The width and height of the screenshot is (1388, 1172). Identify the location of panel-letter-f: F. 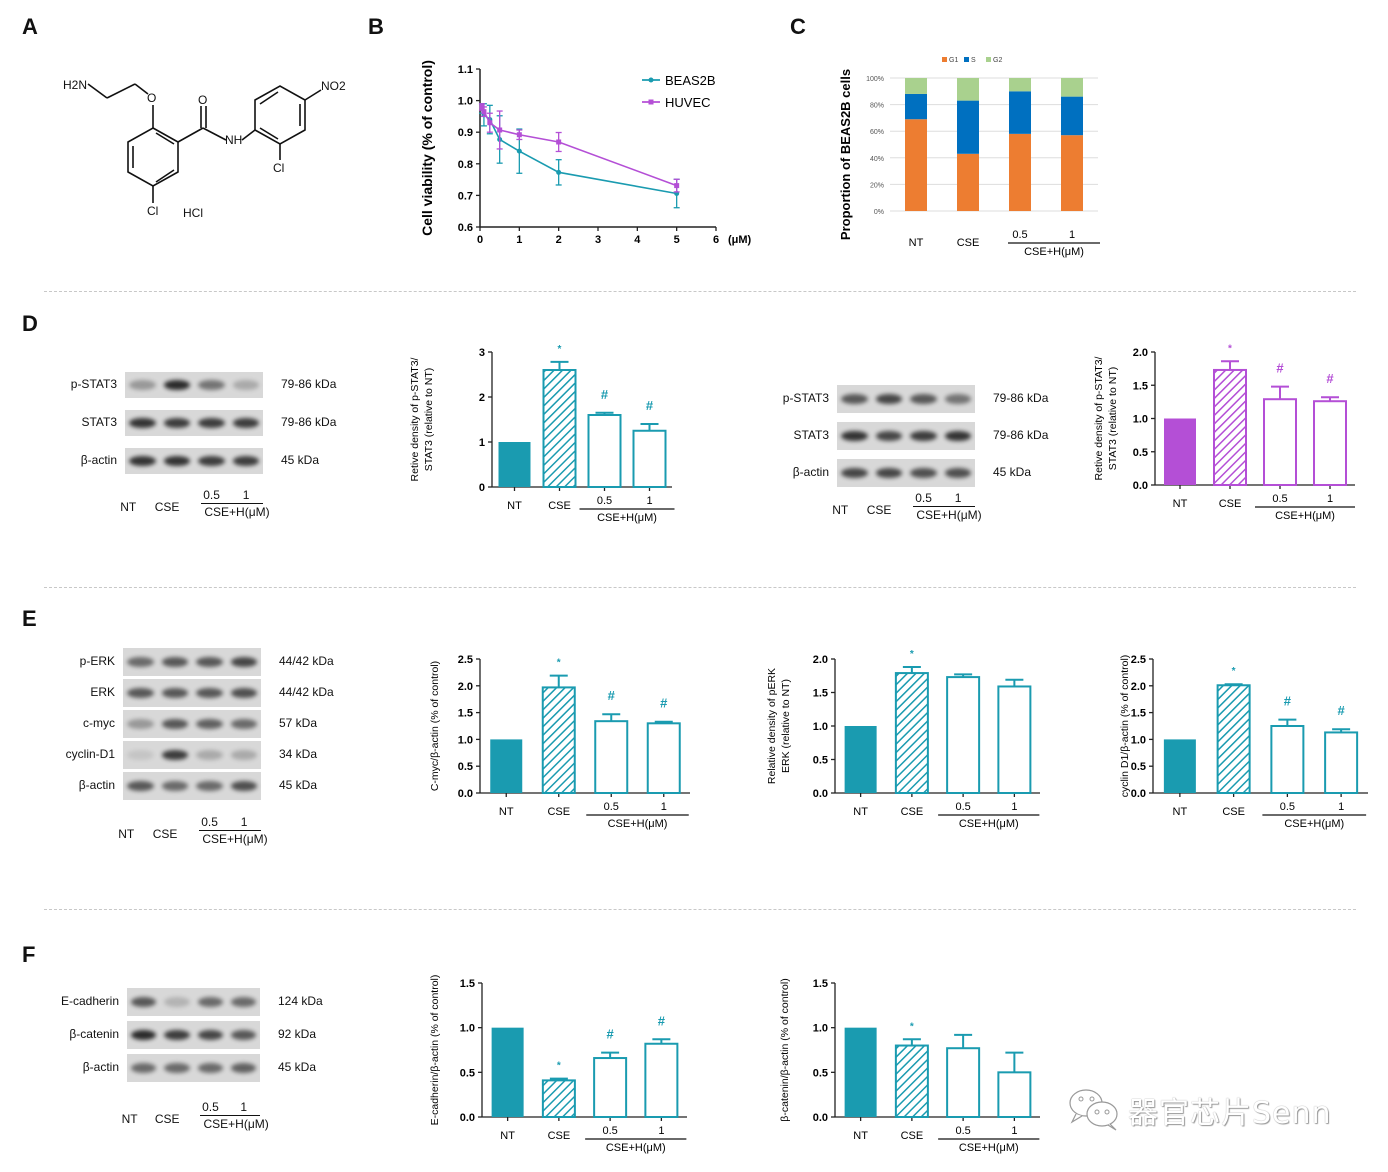
(29, 954).